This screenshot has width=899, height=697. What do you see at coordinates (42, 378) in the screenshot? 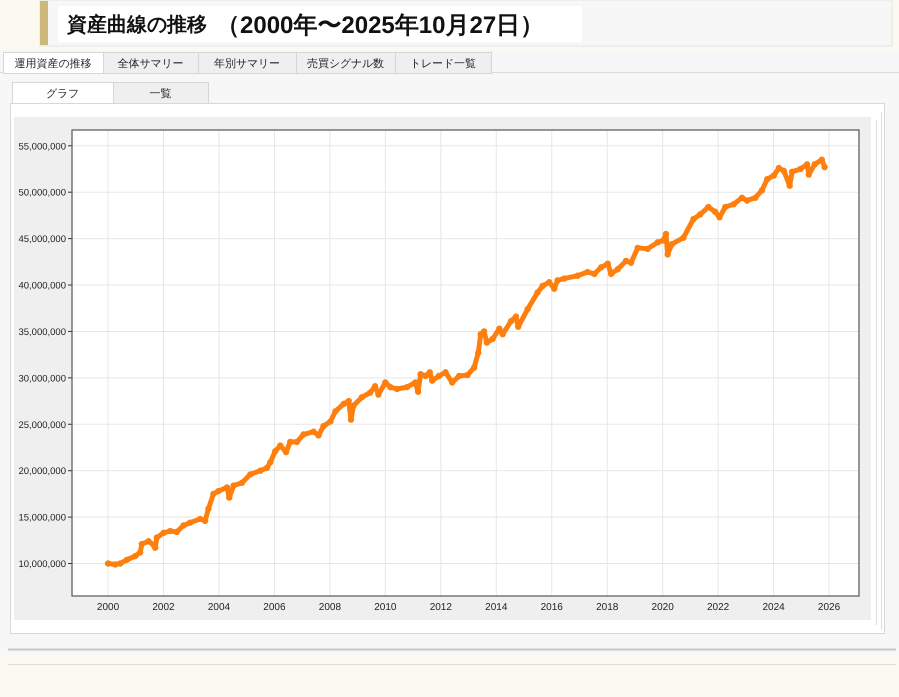
I see `y-tick-label: 30,000,000` at bounding box center [42, 378].